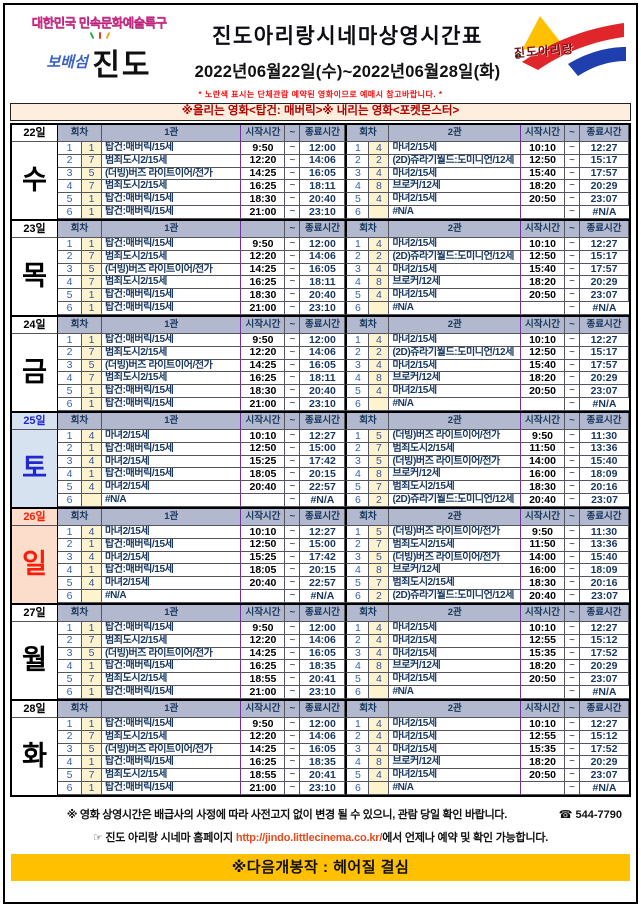  I want to click on bobae-island-label: 보배섬, so click(67, 62).